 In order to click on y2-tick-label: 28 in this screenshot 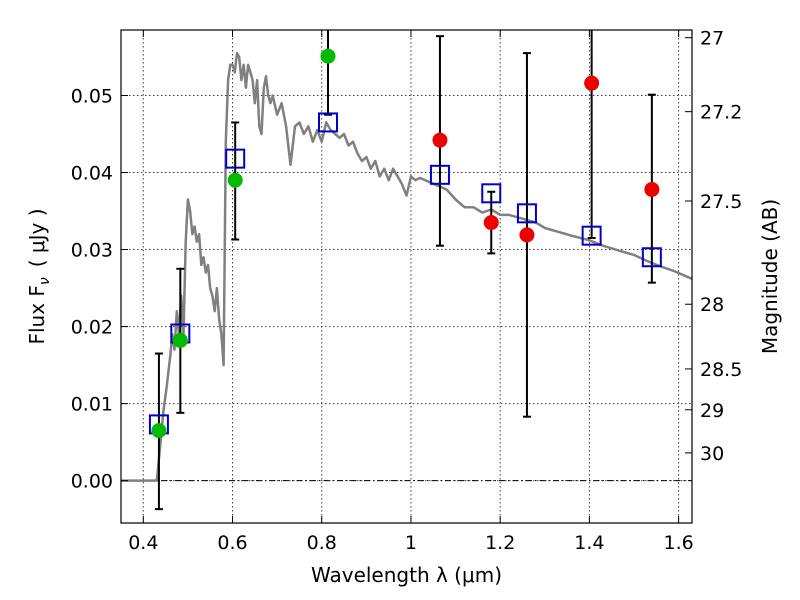, I will do `click(712, 305)`.